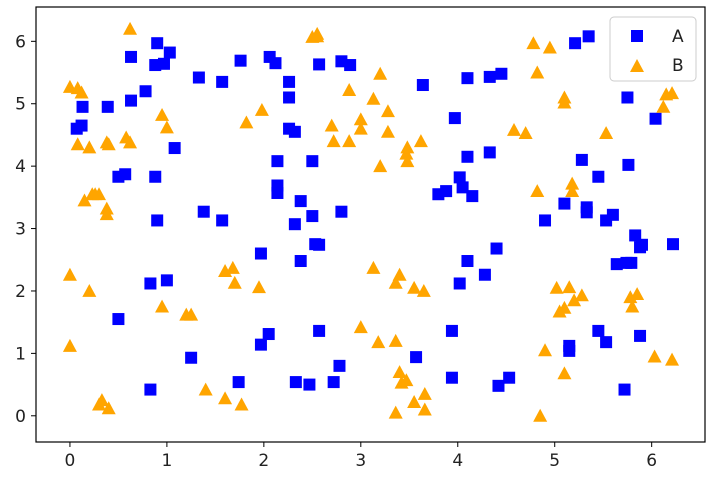 This screenshot has height=481, width=724. Describe the element at coordinates (25, 229) in the screenshot. I see `y-axis-ticks: 0 1 2 3 4 5 6` at that location.